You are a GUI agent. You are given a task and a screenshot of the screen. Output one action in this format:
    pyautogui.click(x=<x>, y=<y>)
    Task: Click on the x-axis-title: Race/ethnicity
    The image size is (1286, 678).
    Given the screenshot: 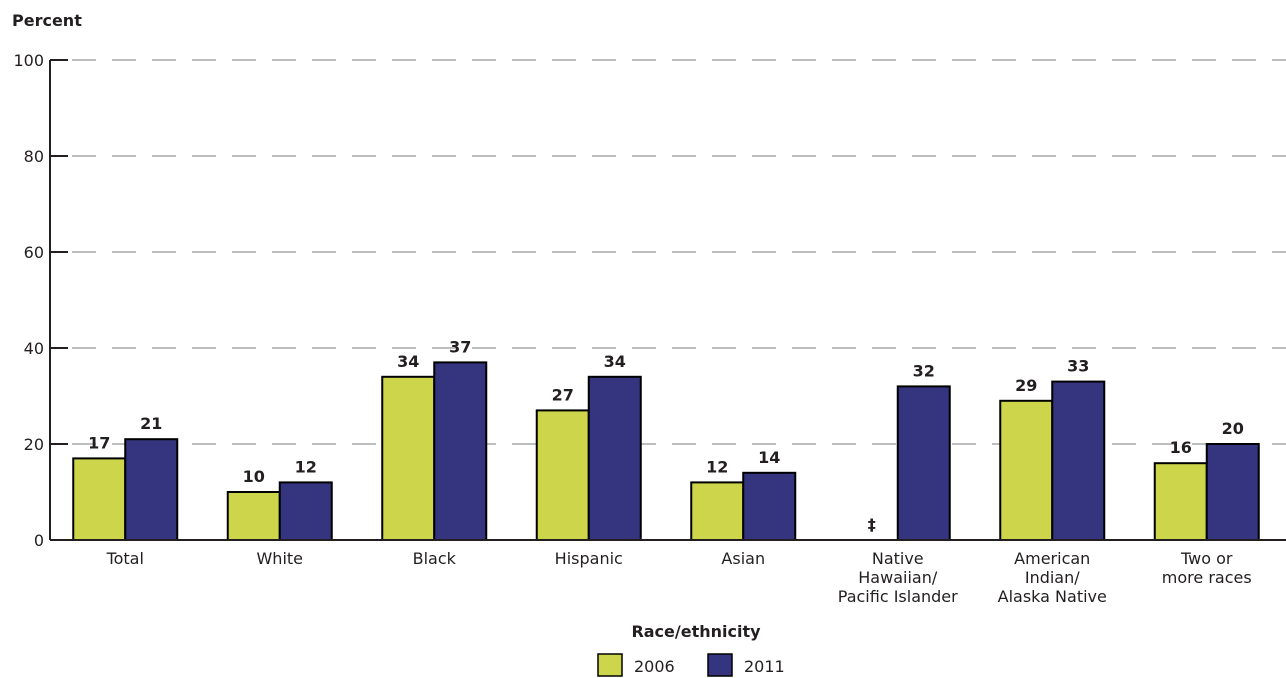 What is the action you would take?
    pyautogui.click(x=696, y=631)
    